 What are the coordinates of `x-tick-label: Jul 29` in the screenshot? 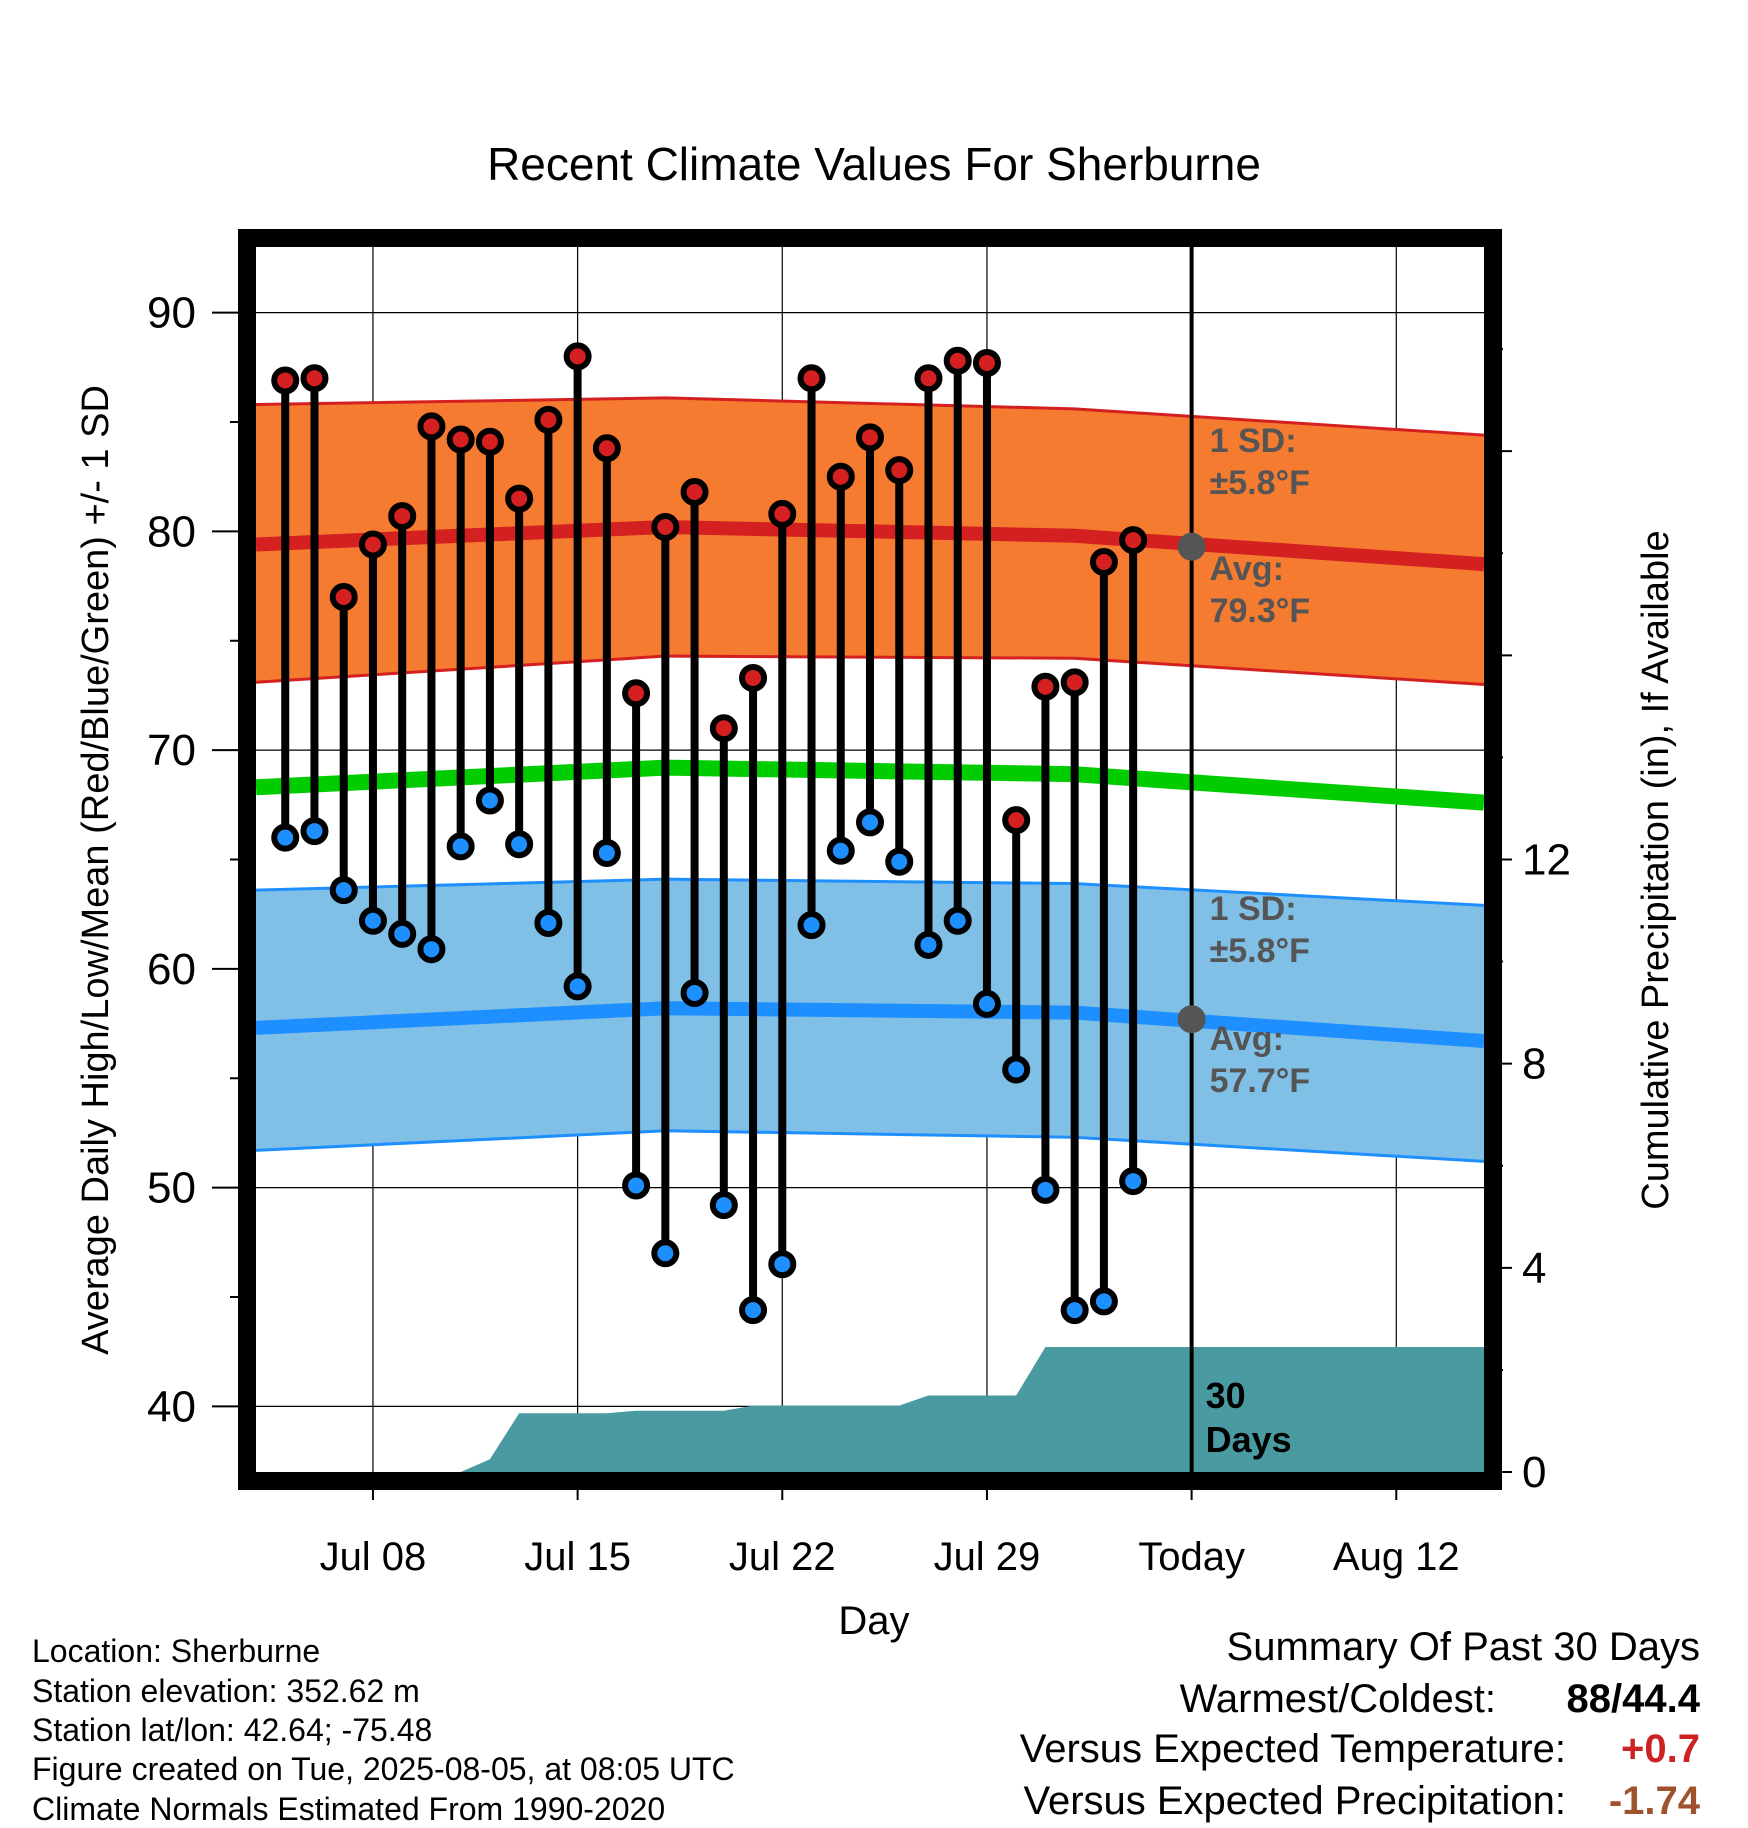 It's located at (987, 1557).